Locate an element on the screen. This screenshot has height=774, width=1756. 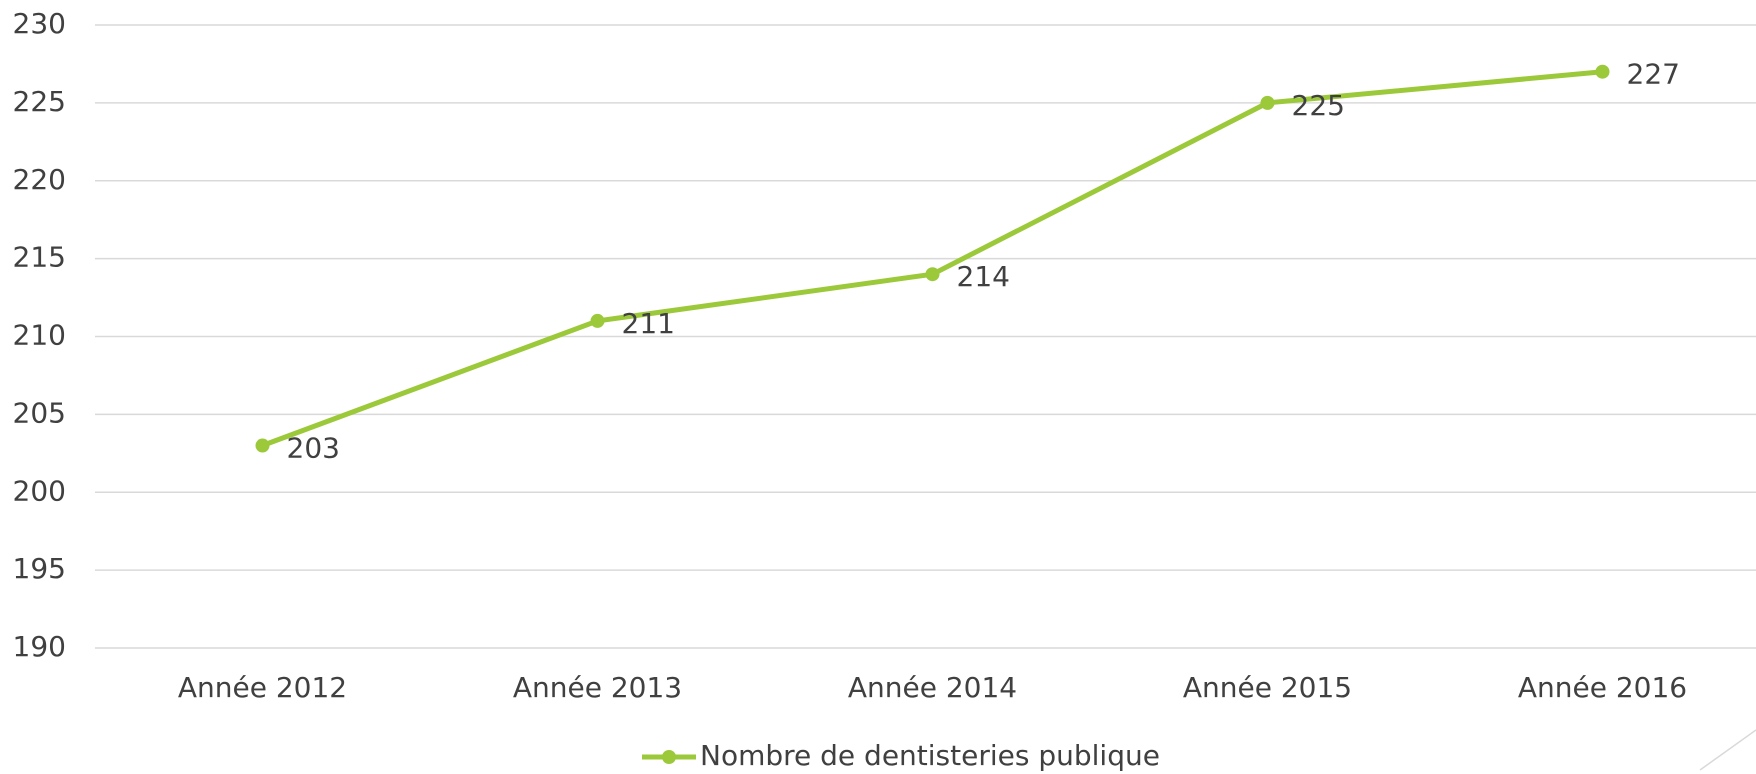
data-label: 225 is located at coordinates (1318, 105).